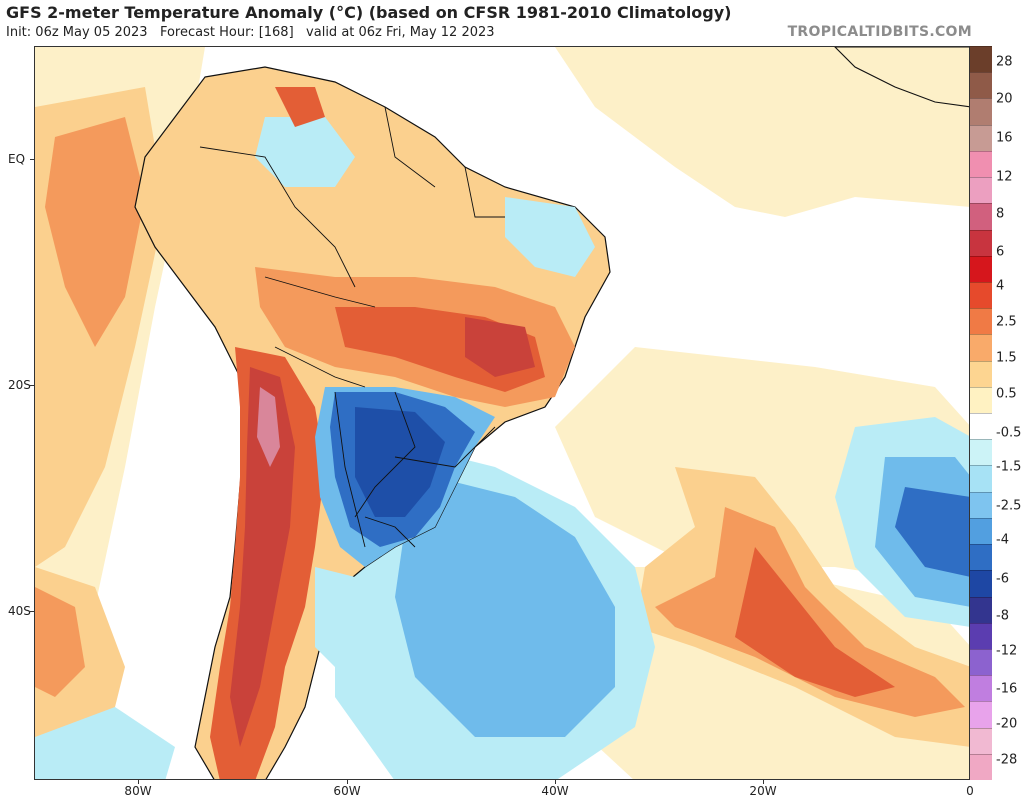  I want to click on colorbar-label: -2.5, so click(1009, 506).